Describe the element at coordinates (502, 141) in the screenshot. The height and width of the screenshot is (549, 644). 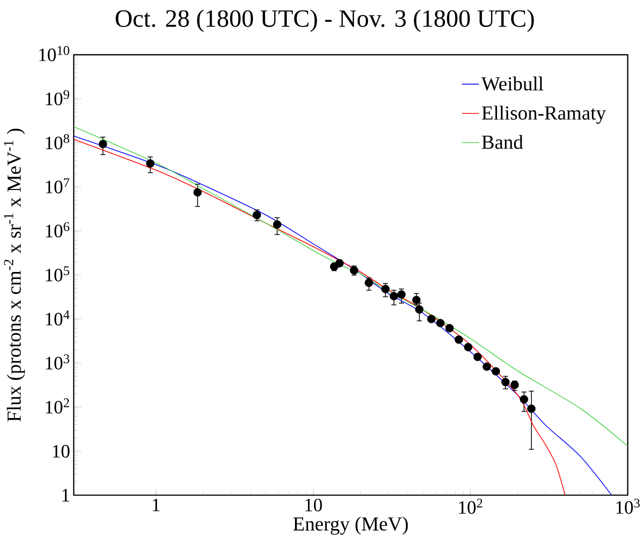
I see `legend-label: Band` at that location.